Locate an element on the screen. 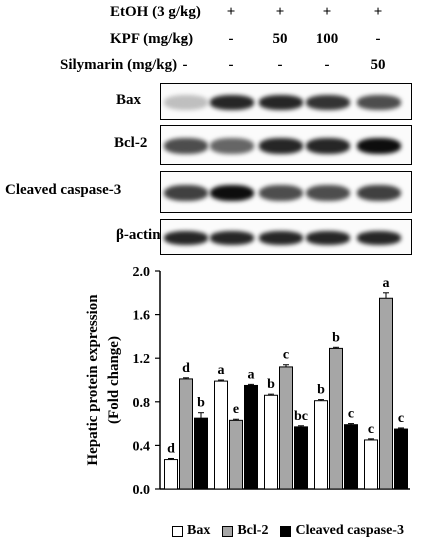  significance-label: e is located at coordinates (236, 409).